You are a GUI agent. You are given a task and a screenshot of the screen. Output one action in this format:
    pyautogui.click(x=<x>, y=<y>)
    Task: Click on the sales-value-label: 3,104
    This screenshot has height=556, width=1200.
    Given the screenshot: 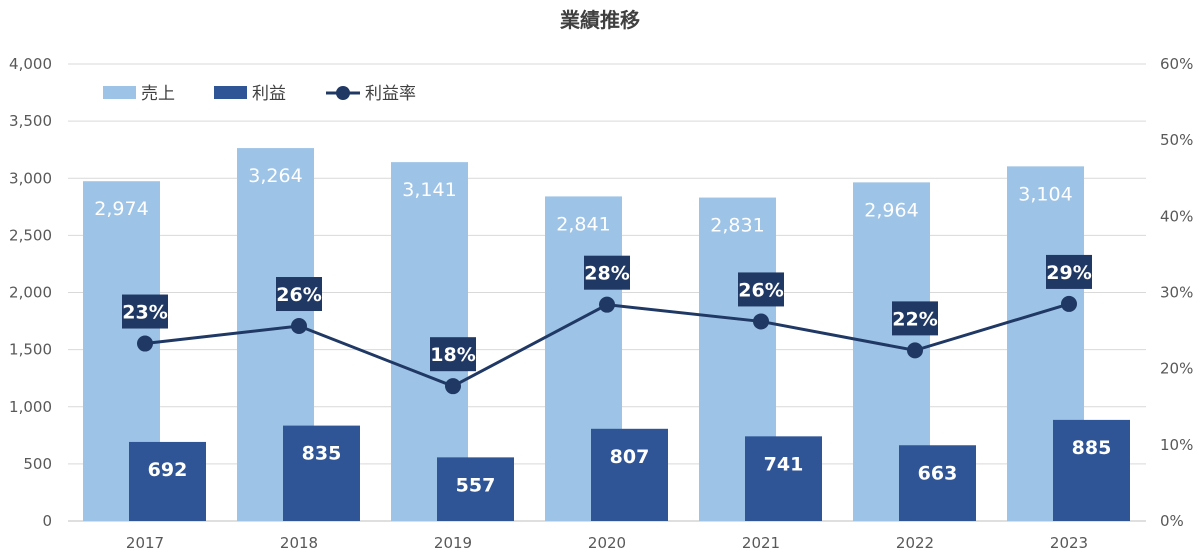 What is the action you would take?
    pyautogui.click(x=1045, y=194)
    